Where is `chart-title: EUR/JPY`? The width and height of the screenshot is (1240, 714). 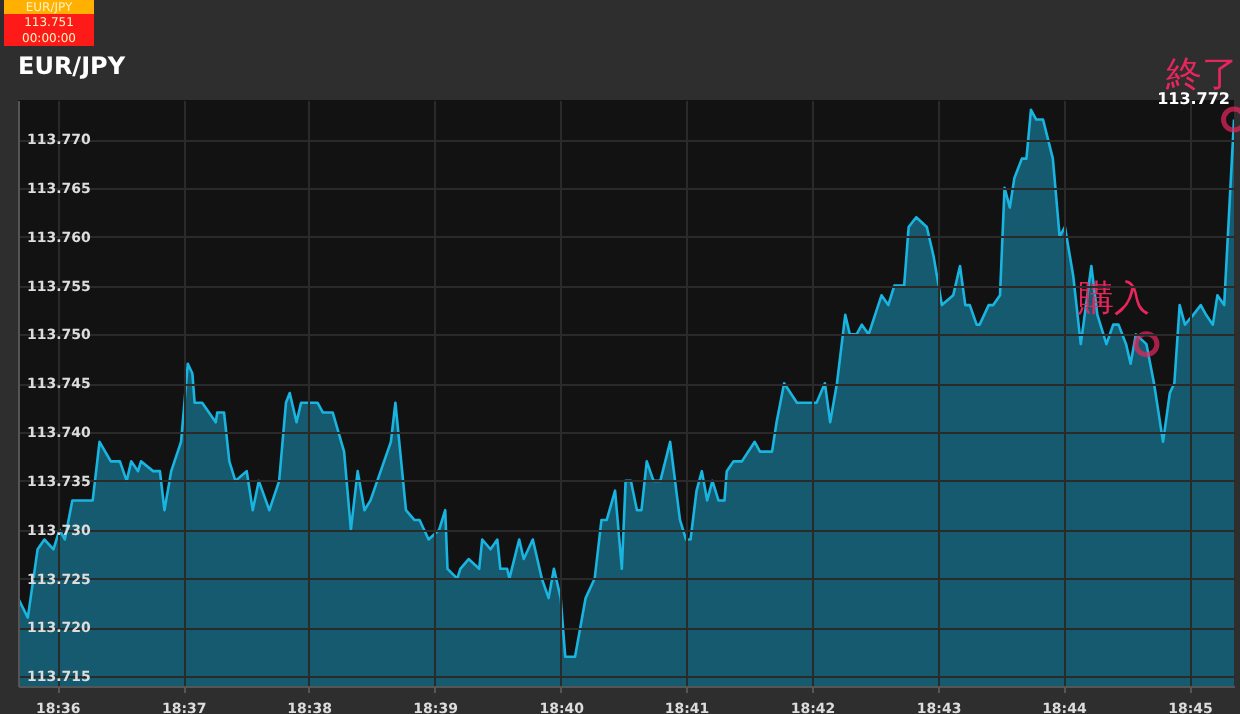
chart-title: EUR/JPY is located at coordinates (72, 66).